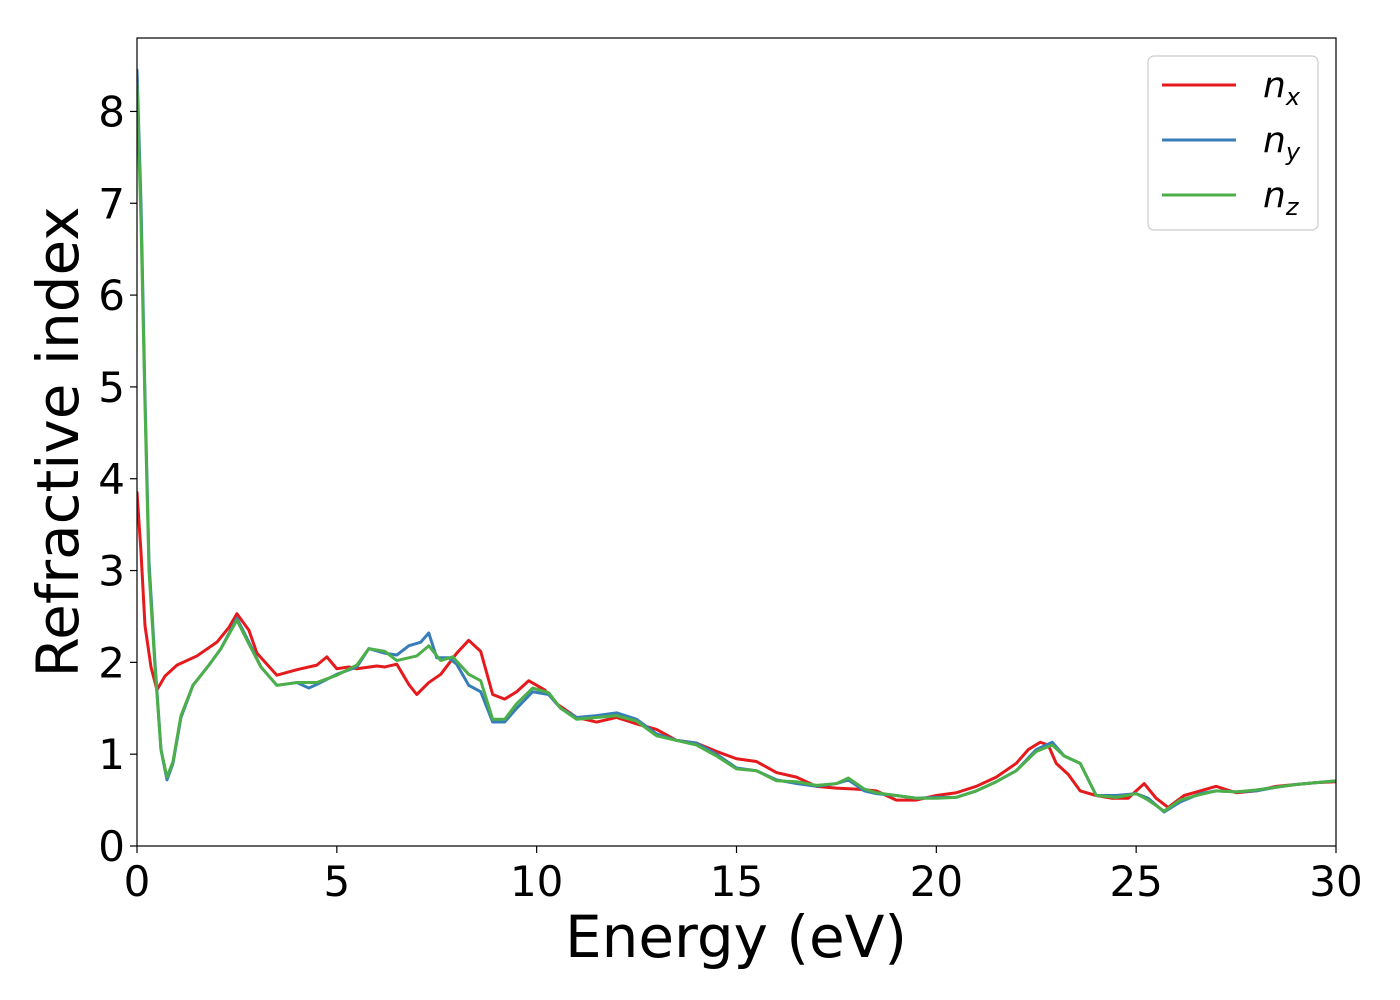 Image resolution: width=1400 pixels, height=1000 pixels. What do you see at coordinates (1335, 881) in the screenshot?
I see `x-tick-label: 30` at bounding box center [1335, 881].